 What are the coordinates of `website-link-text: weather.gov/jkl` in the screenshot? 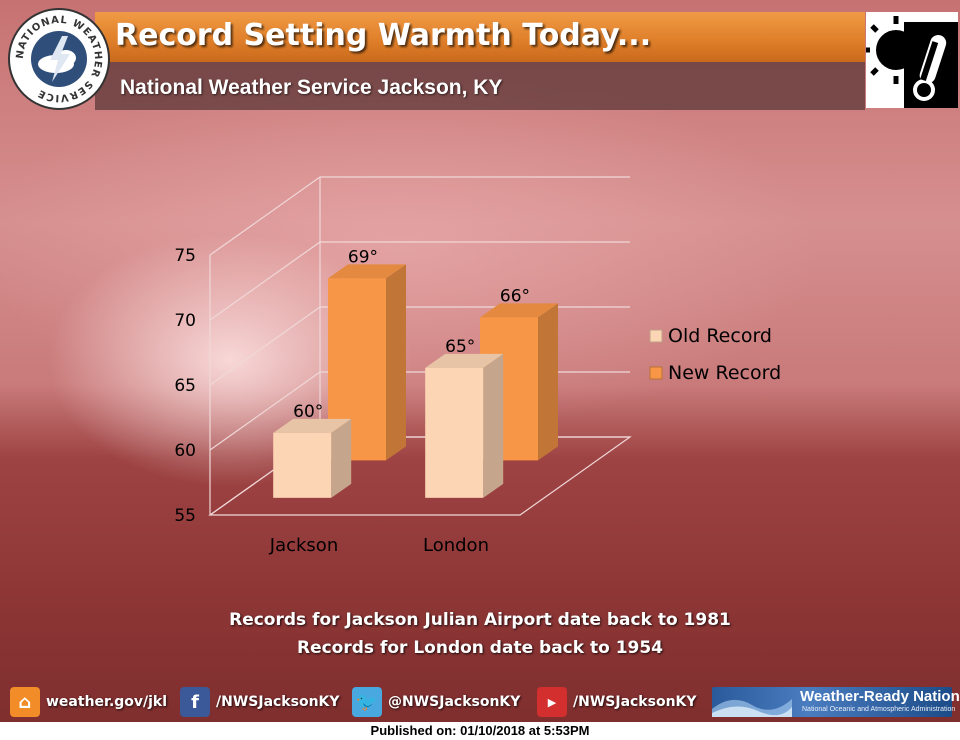 It's located at (107, 702).